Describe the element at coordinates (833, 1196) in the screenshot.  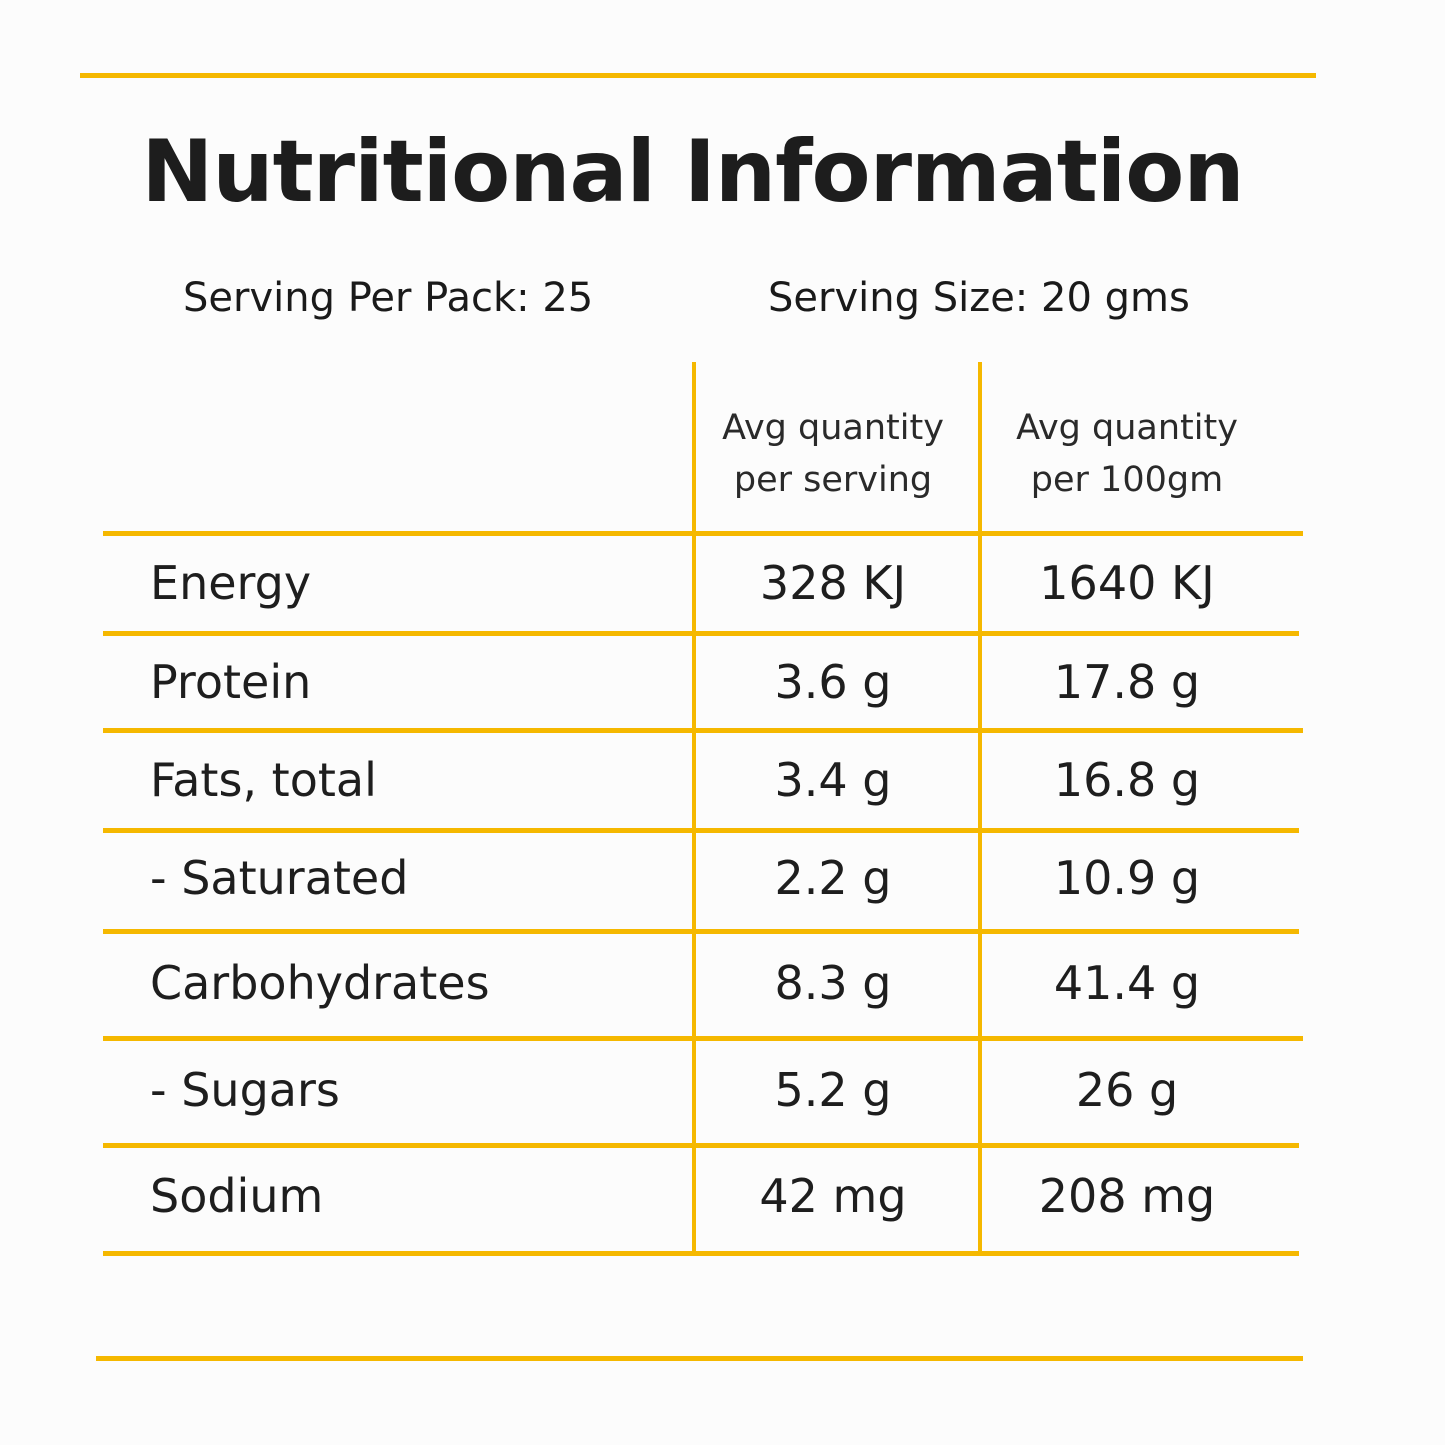
I see `sodium-per-serving: 42 mg` at that location.